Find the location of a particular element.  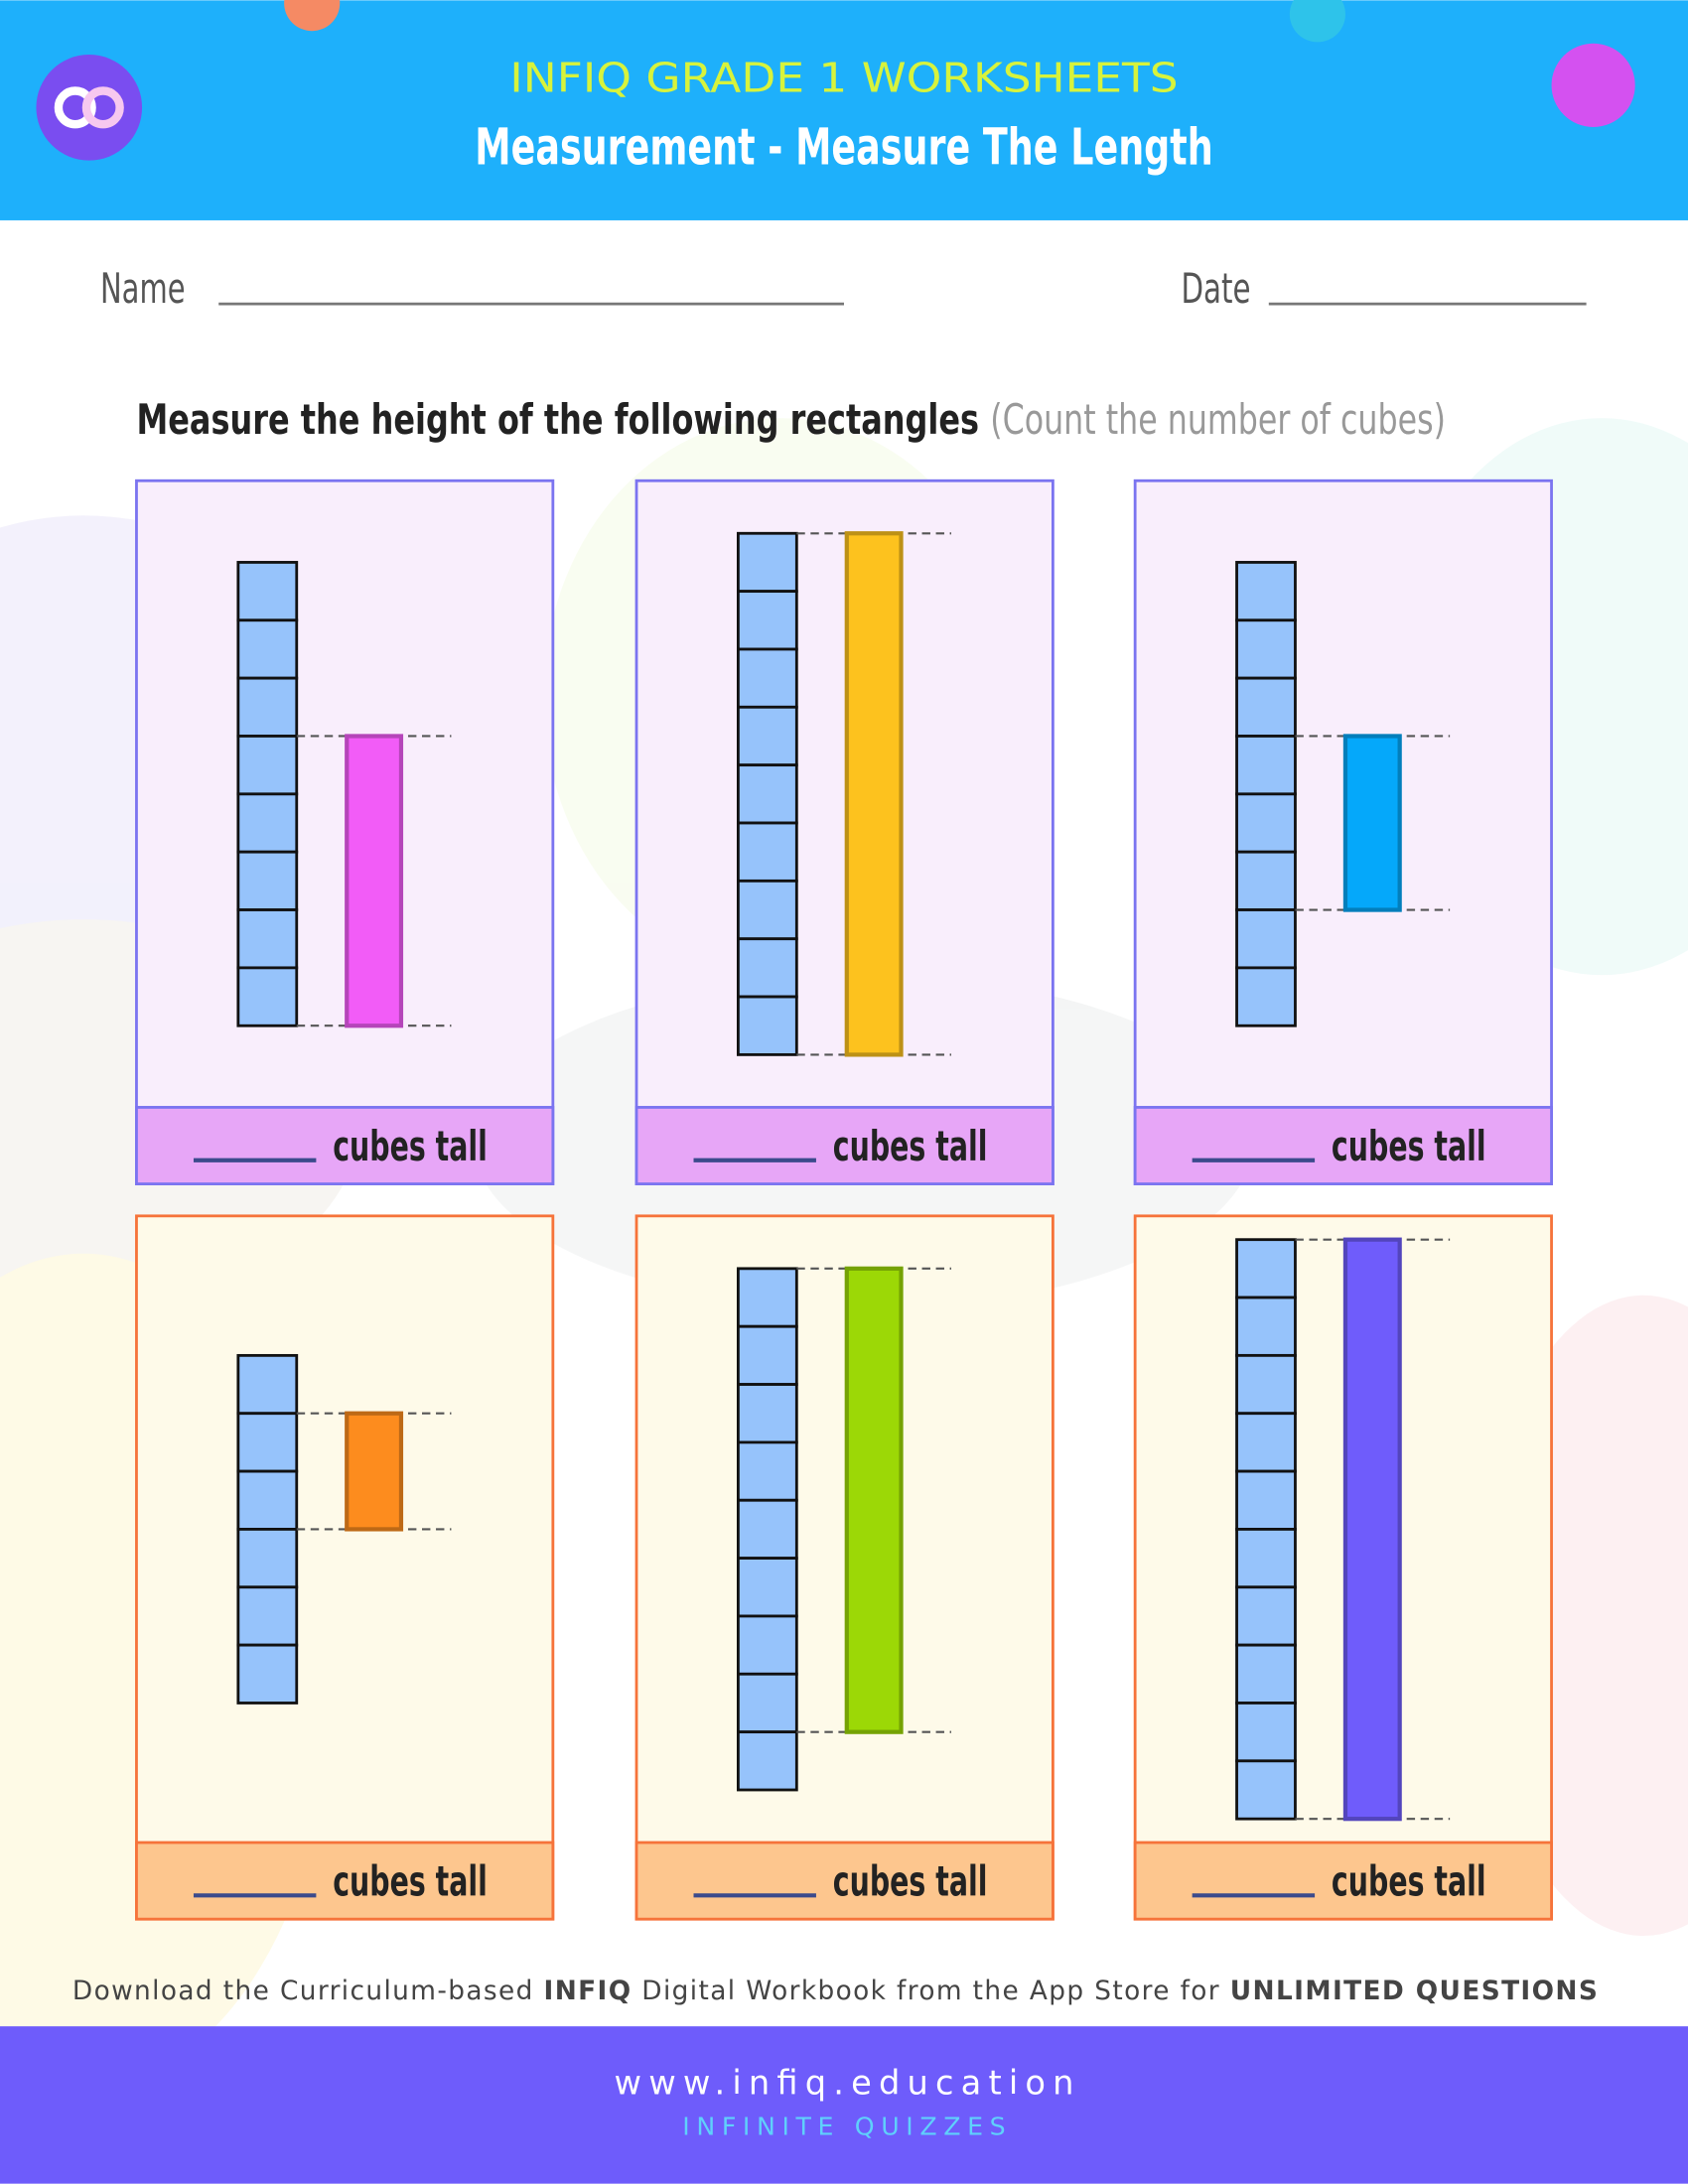

promo-text: Download the Curriculum-based is located at coordinates (308, 1991).